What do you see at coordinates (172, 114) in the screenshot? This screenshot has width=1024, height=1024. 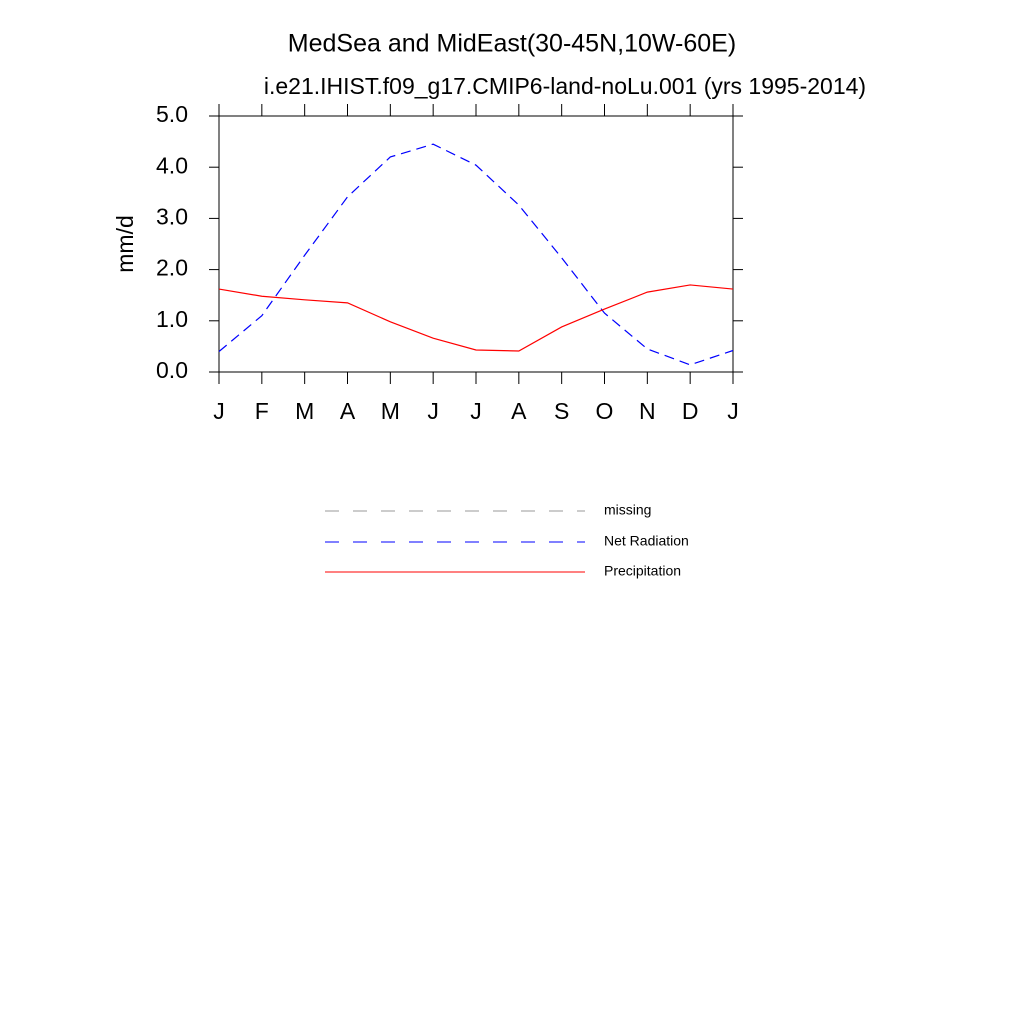 I see `y-tick-label: 5.0` at bounding box center [172, 114].